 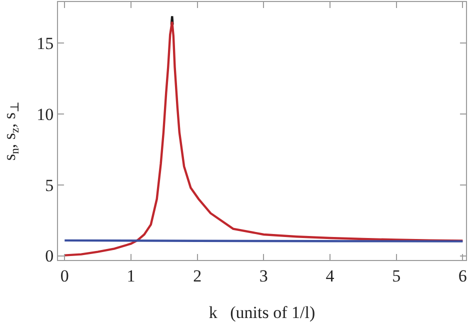 What do you see at coordinates (131, 276) in the screenshot?
I see `x-tick-label: 1` at bounding box center [131, 276].